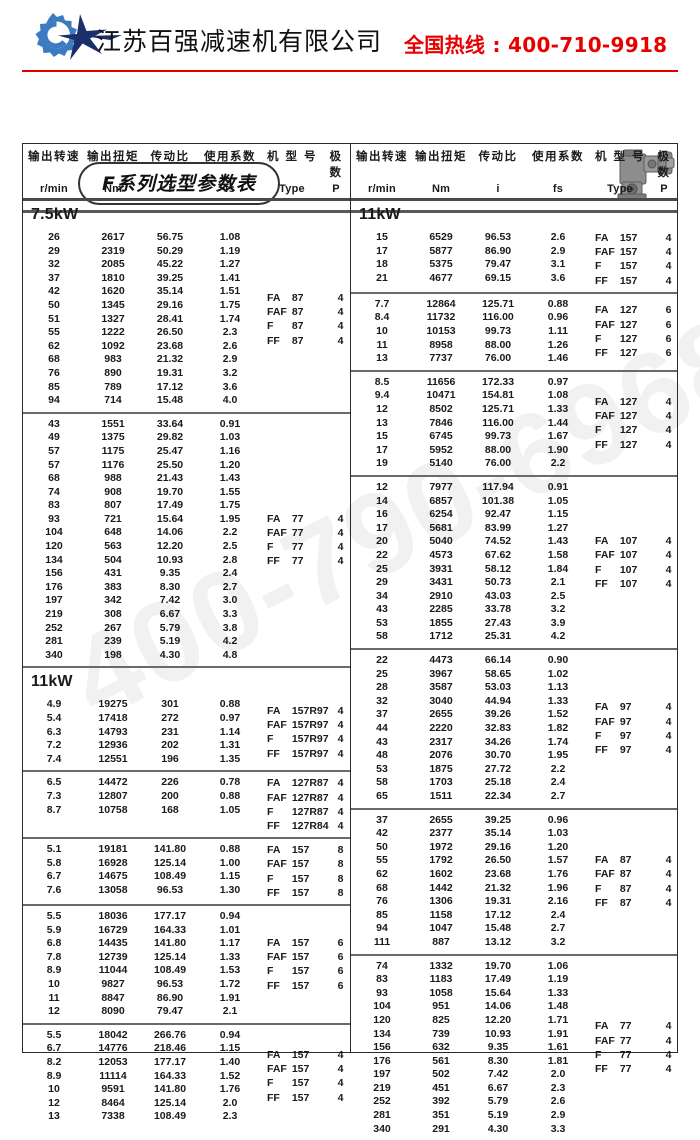 The width and height of the screenshot is (700, 1140). I want to click on header-nm-en: Nm, so click(441, 189).